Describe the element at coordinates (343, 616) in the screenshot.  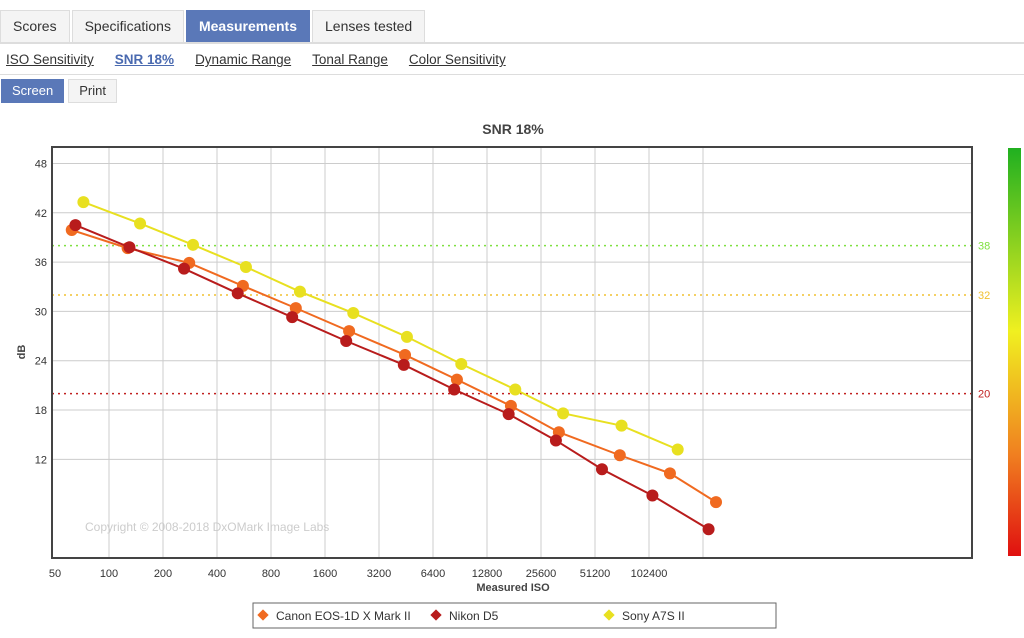
I see `legend-label: Canon EOS-1D X Mark II` at that location.